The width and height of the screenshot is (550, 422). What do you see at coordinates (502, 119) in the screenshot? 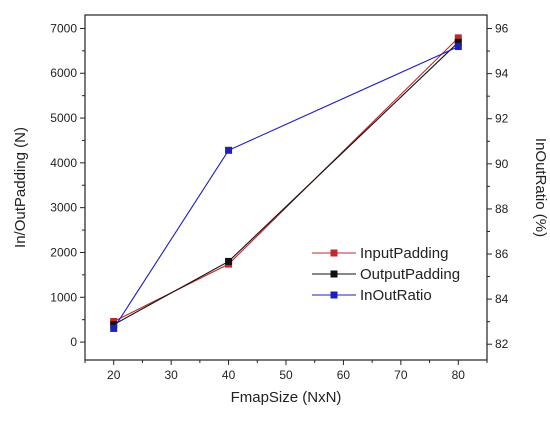
I see `y2-tick-label: 92` at bounding box center [502, 119].